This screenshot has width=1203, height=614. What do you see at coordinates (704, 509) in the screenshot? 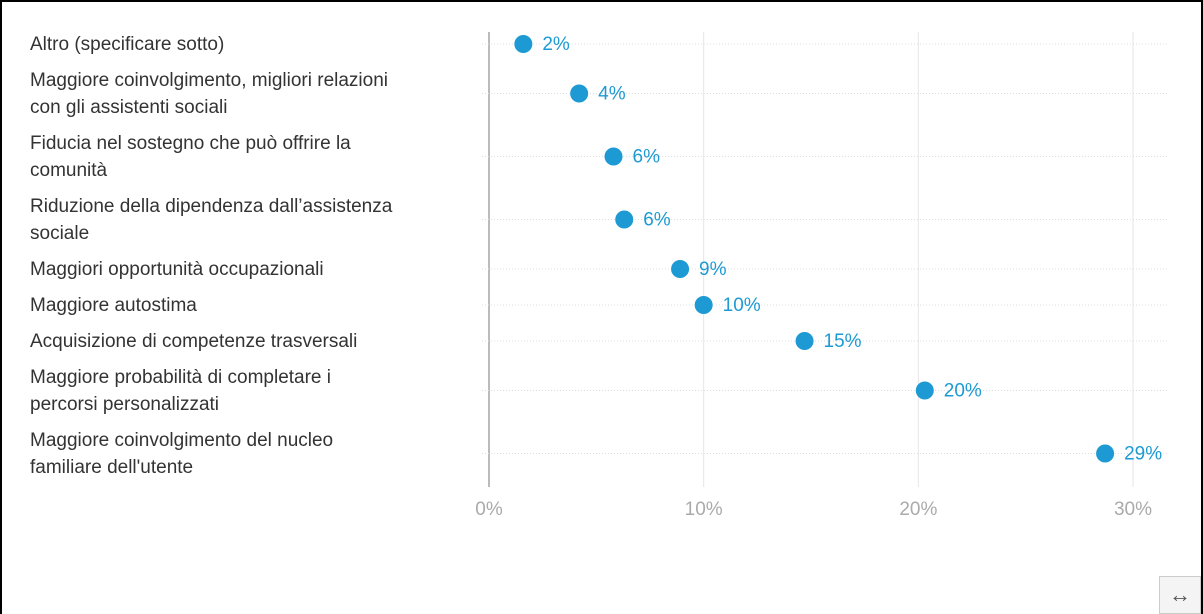
I see `x-tick-label: 10%` at bounding box center [704, 509].